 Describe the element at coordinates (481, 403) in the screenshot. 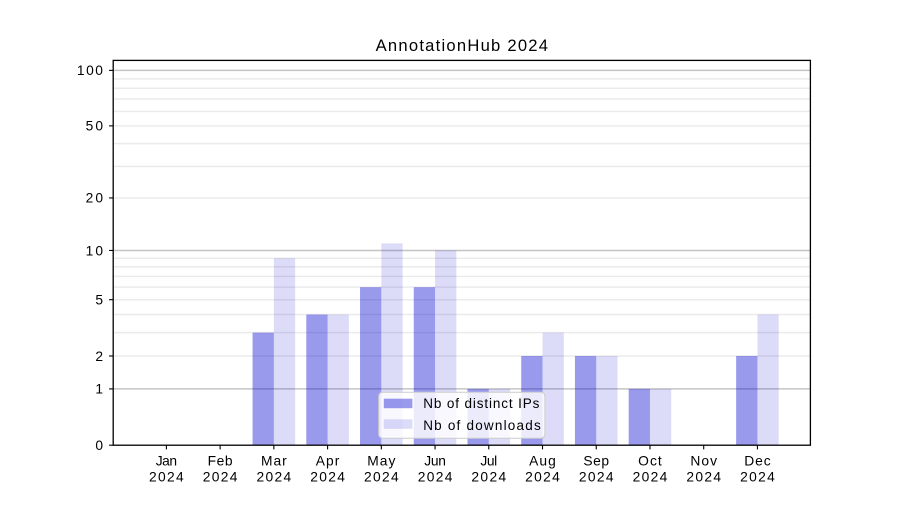

I see `svg-text: Nb of distinct IPs` at that location.